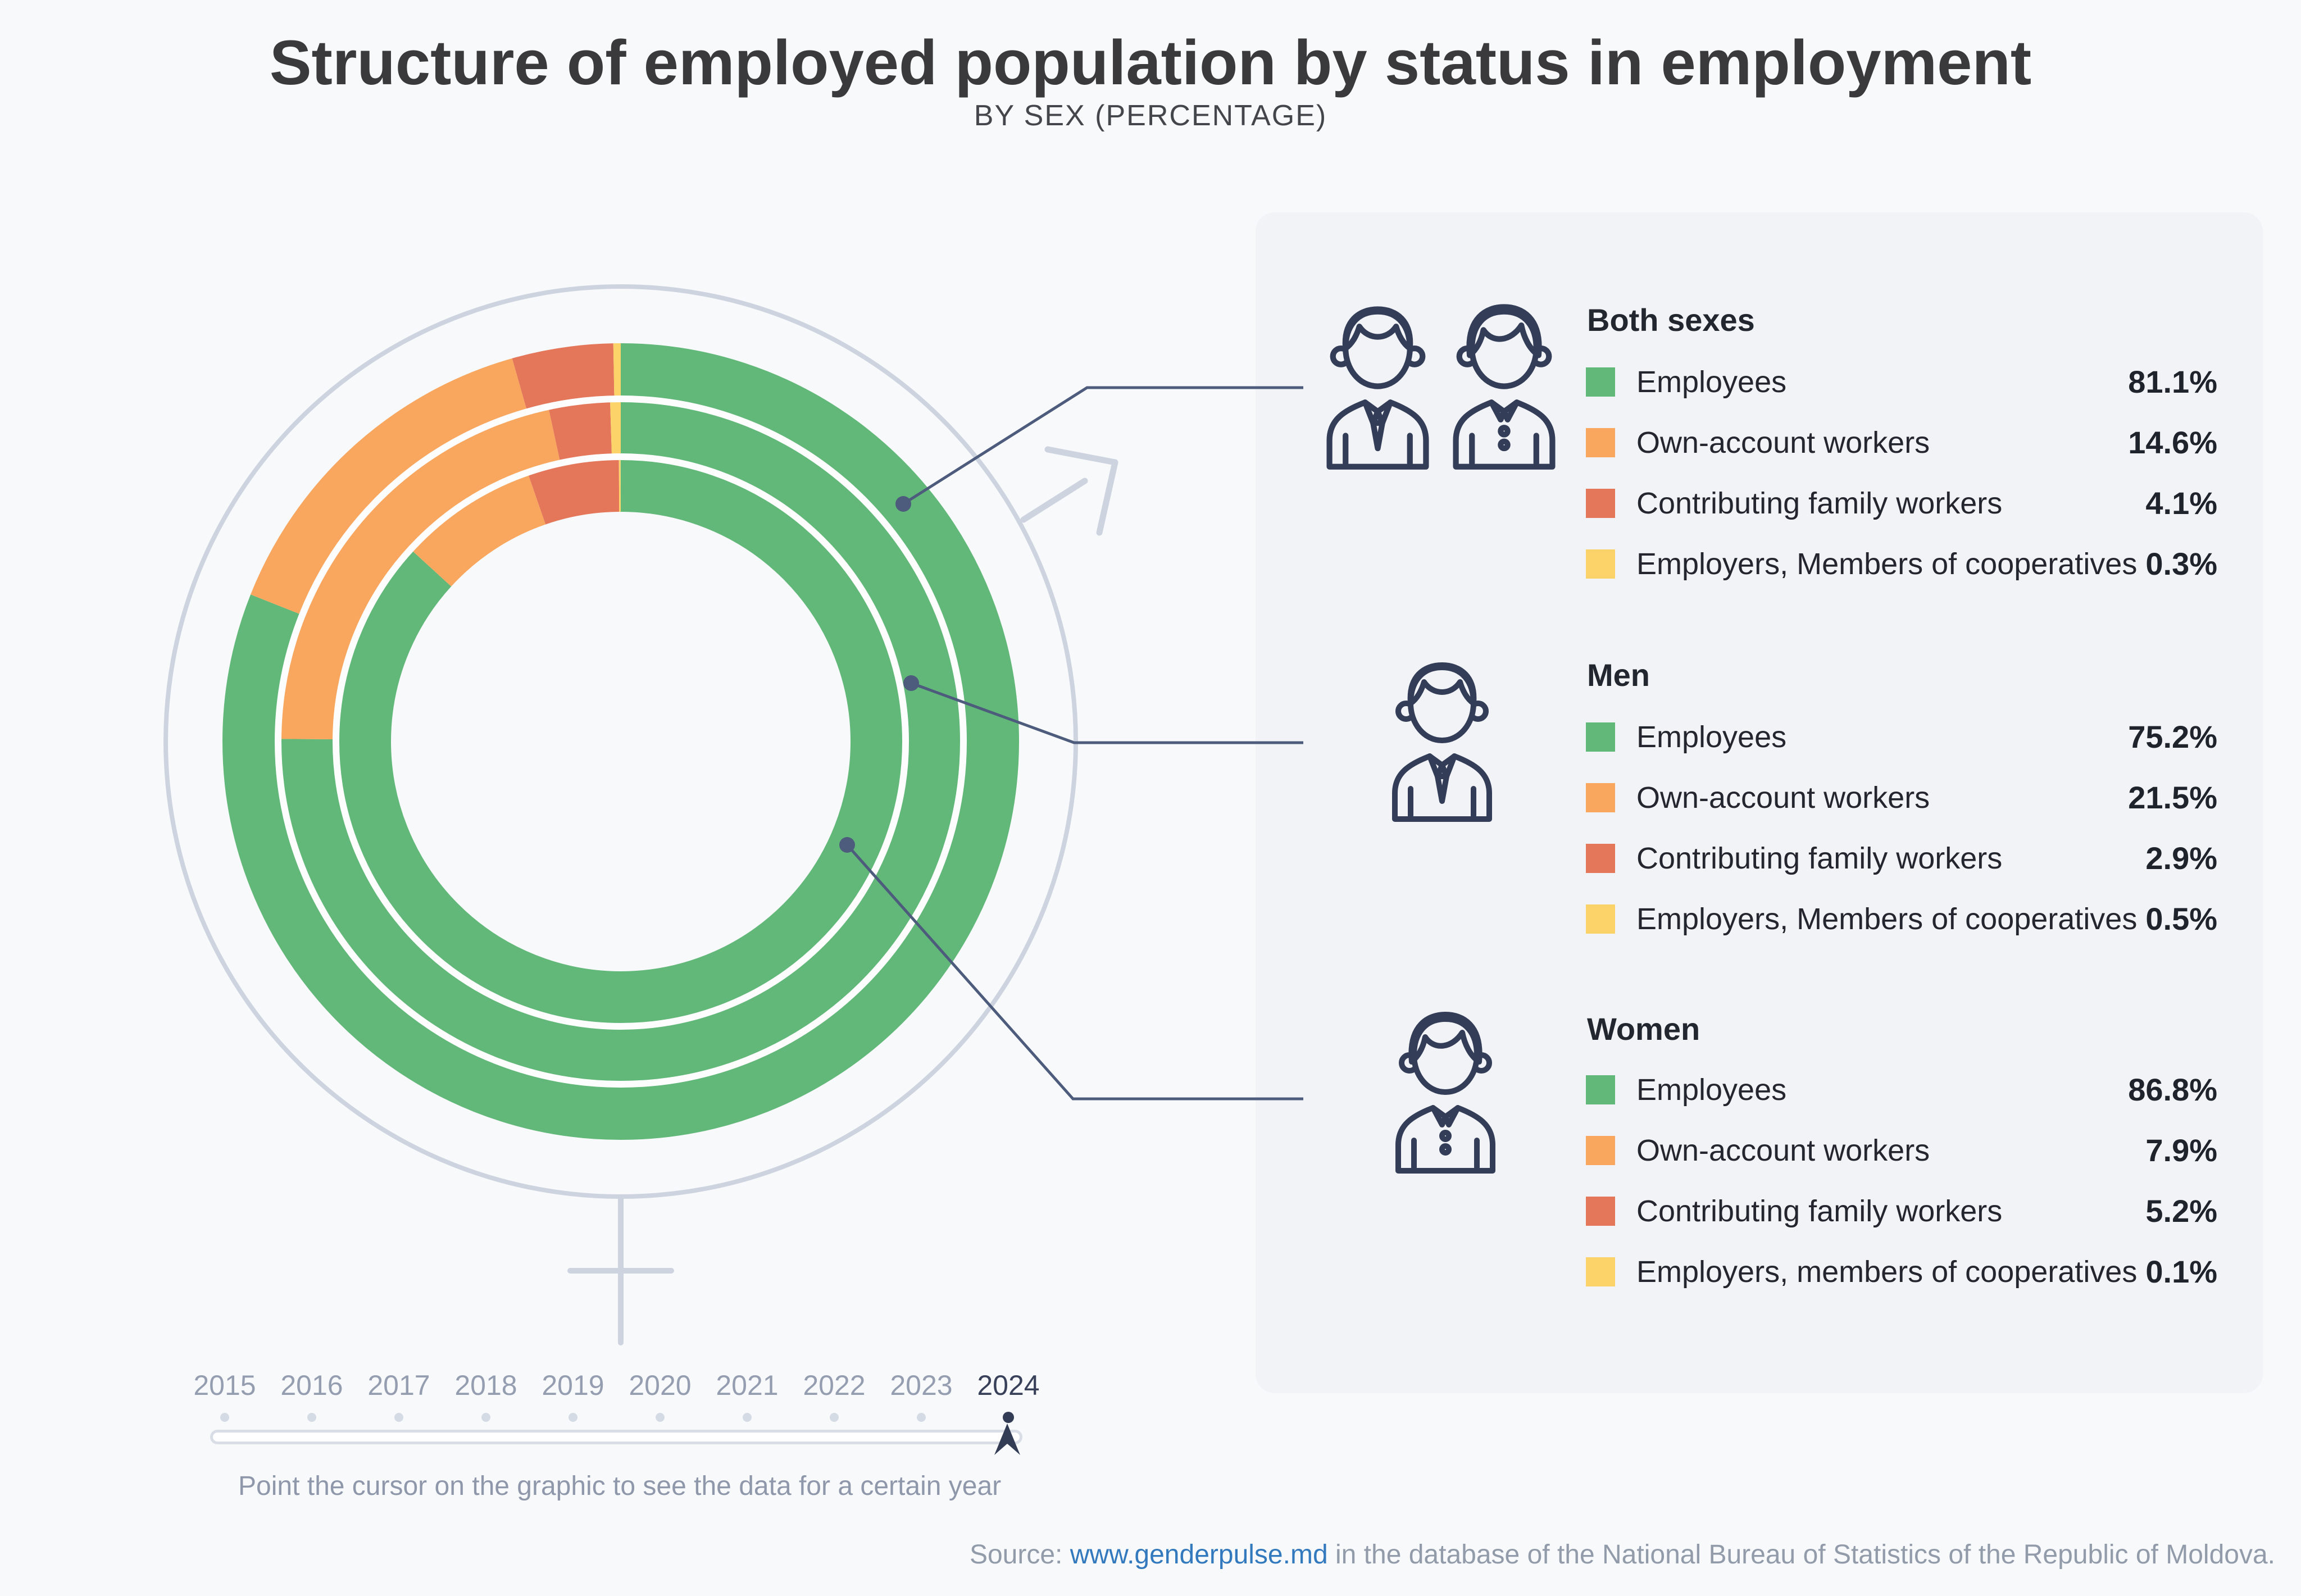 The width and height of the screenshot is (2301, 1596). I want to click on legend-value: 0.1%, so click(2181, 1271).